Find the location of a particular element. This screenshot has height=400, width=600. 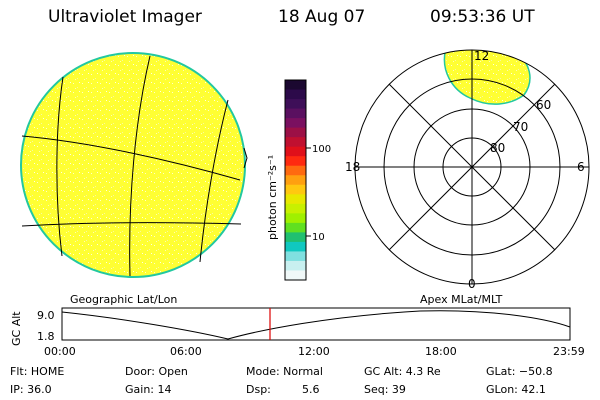

lat-label: 70 is located at coordinates (520, 127).